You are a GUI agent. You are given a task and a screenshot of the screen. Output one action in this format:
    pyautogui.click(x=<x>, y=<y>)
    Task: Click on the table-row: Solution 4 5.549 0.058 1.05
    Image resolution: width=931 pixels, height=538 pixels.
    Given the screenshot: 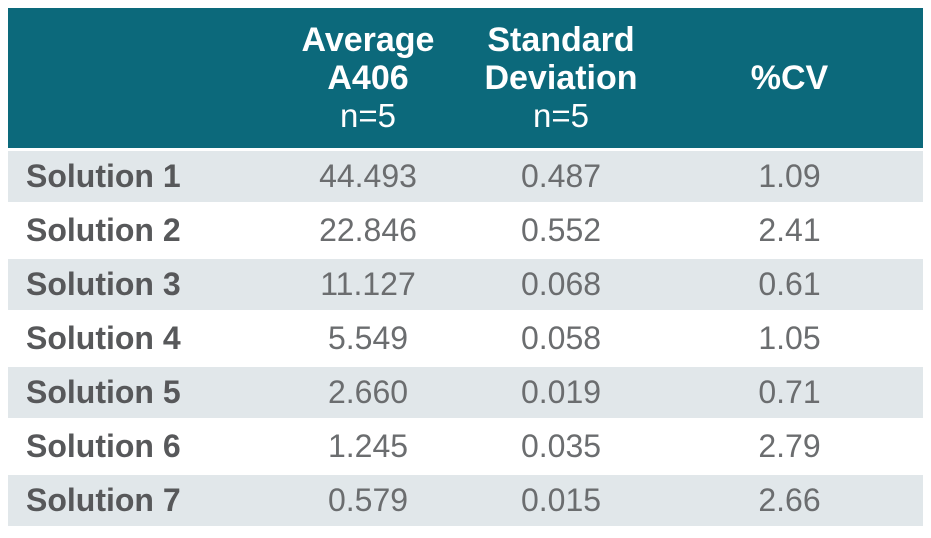 What is the action you would take?
    pyautogui.click(x=465, y=337)
    